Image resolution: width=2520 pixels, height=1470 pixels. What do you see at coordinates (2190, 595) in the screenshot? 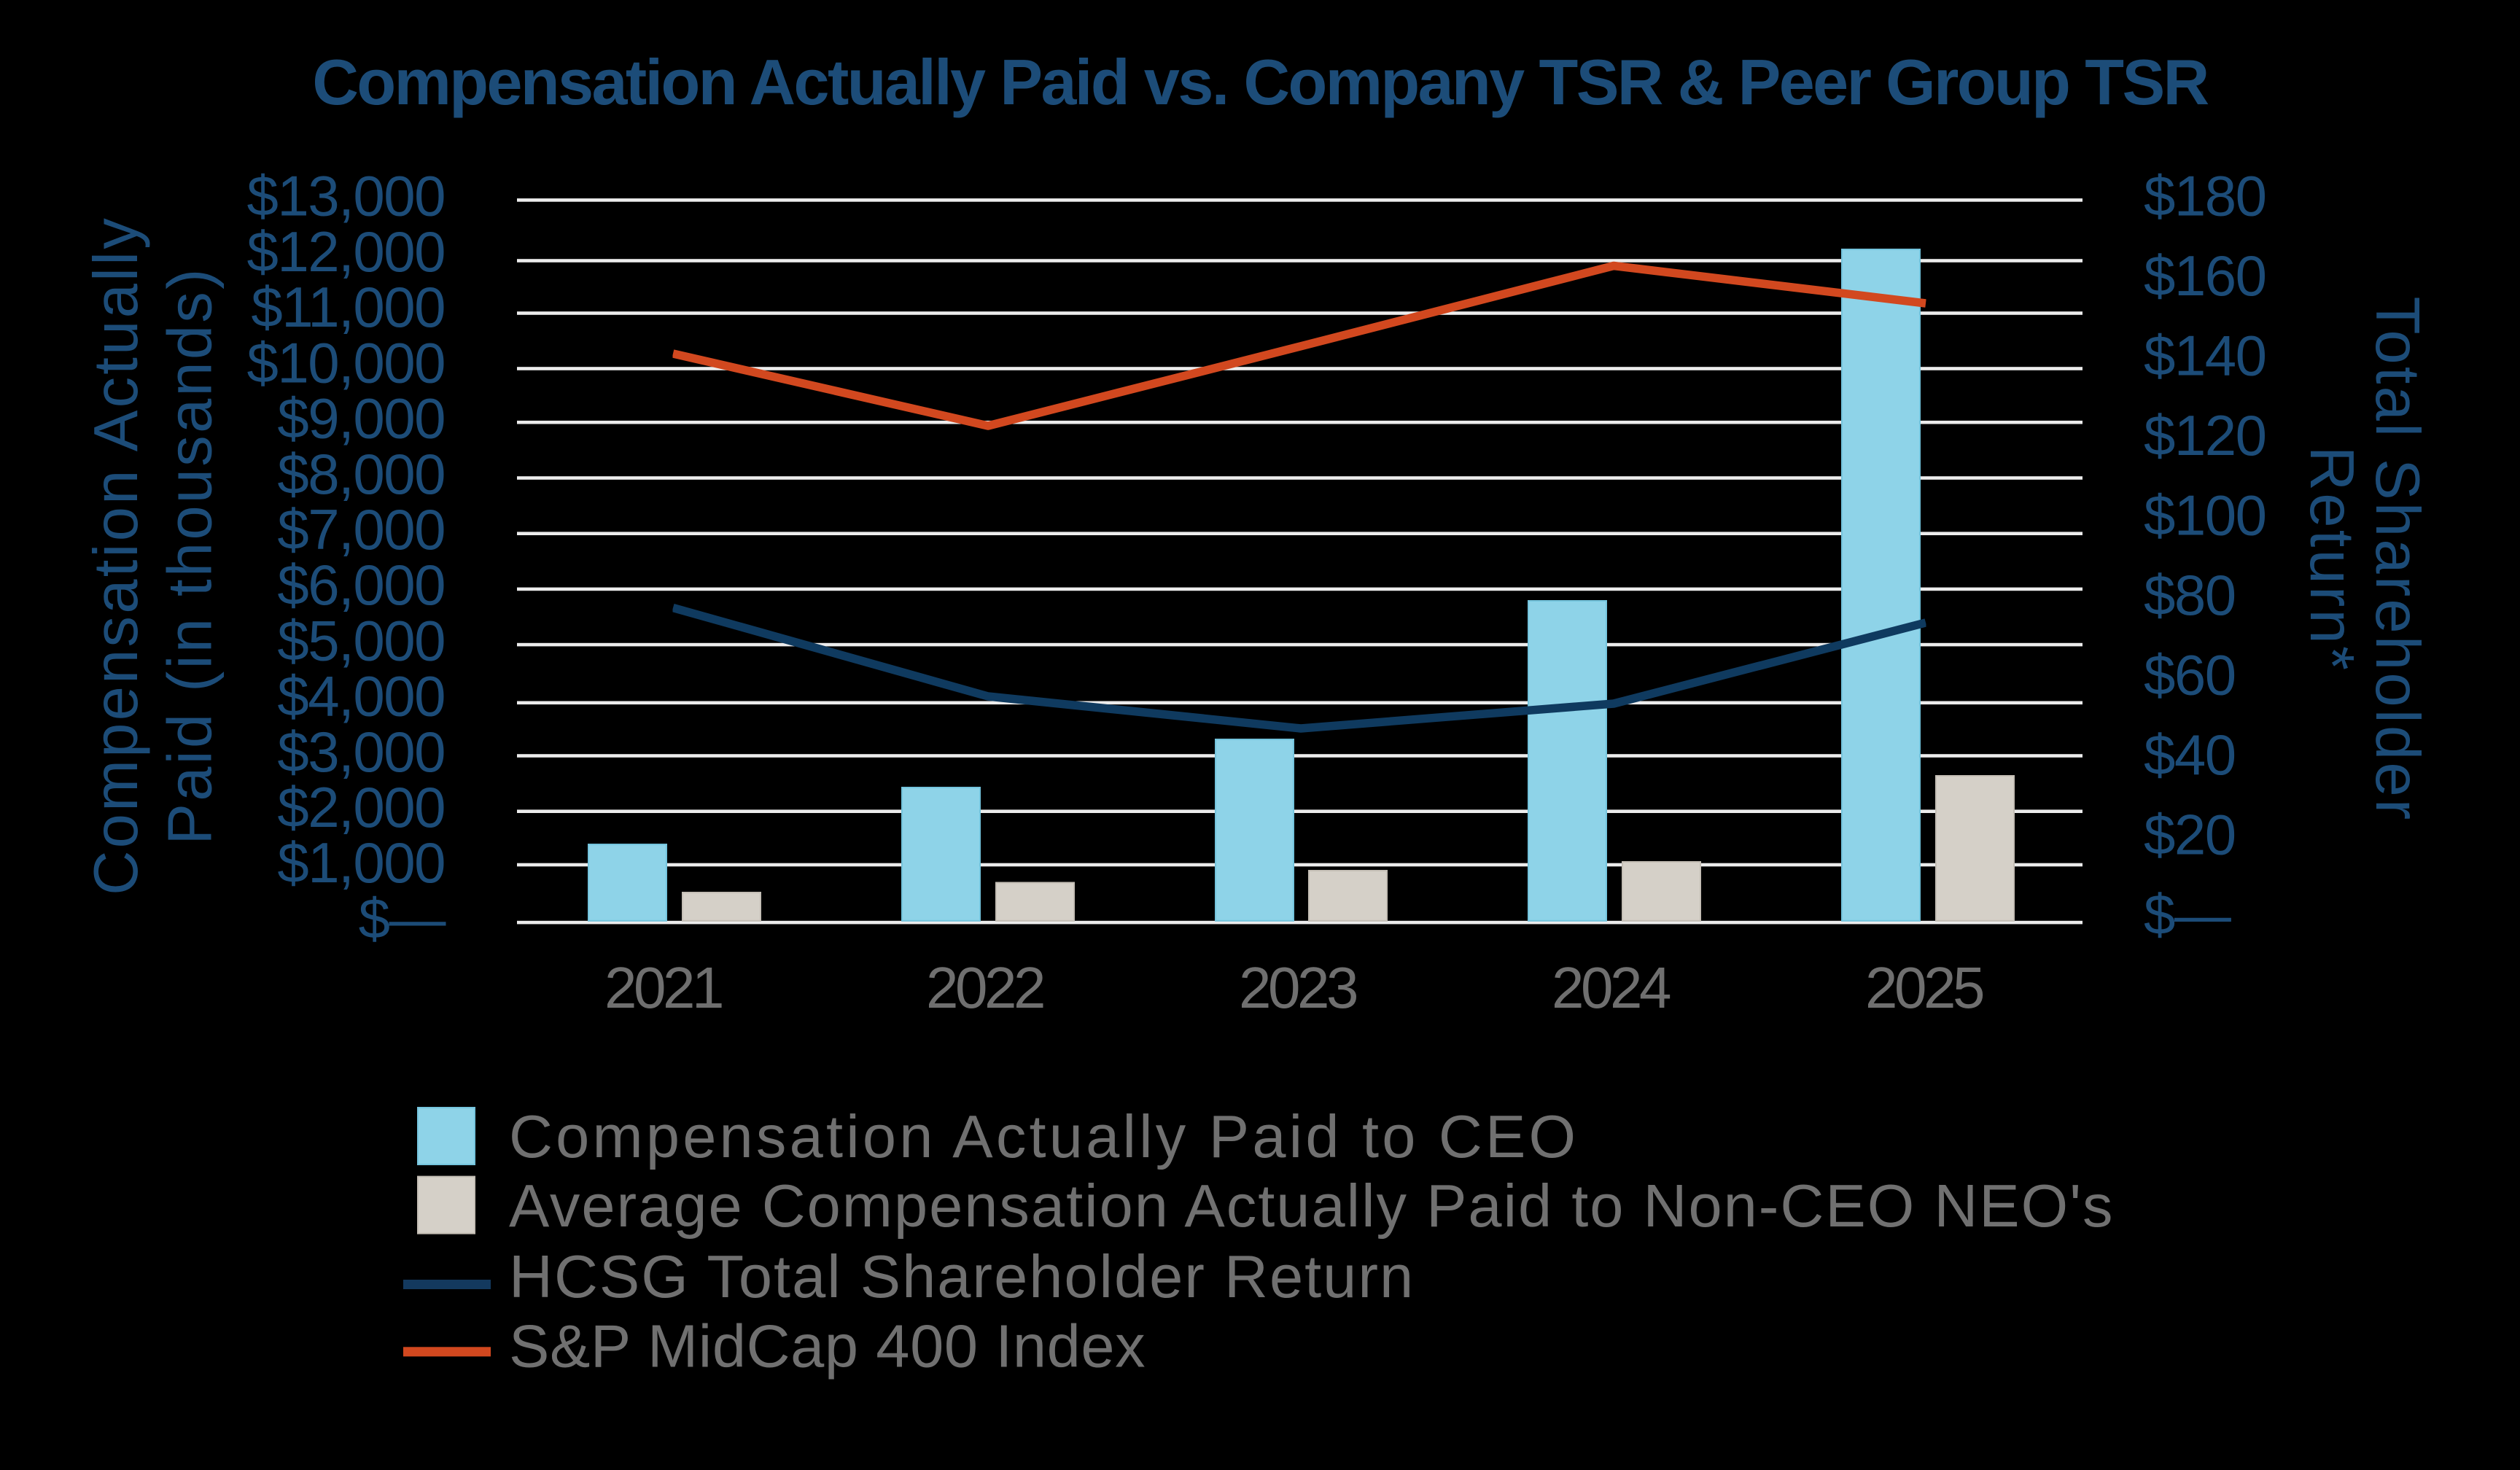
I see `svg-text: $80` at bounding box center [2190, 595].